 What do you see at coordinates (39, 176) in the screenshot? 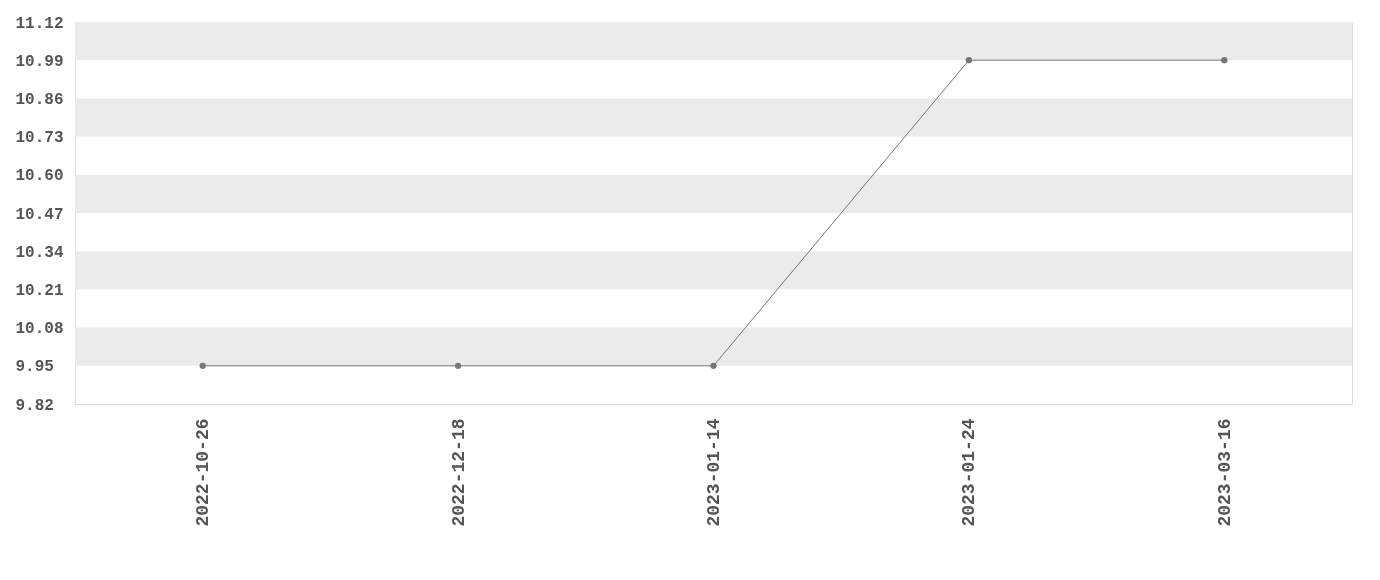
I see `y-tick-label: 10.60` at bounding box center [39, 176].